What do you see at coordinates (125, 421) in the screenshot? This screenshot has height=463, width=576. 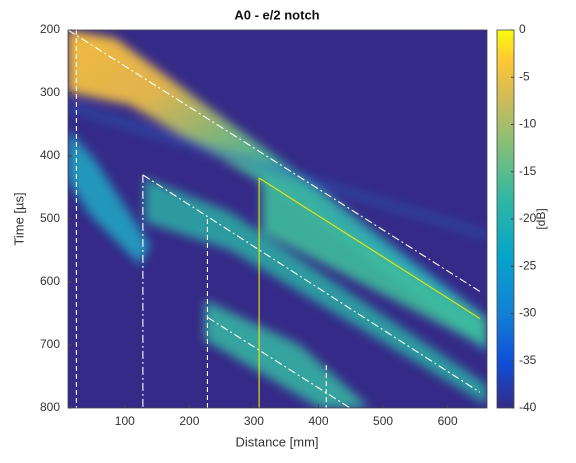 I see `x-tick-label: 100` at bounding box center [125, 421].